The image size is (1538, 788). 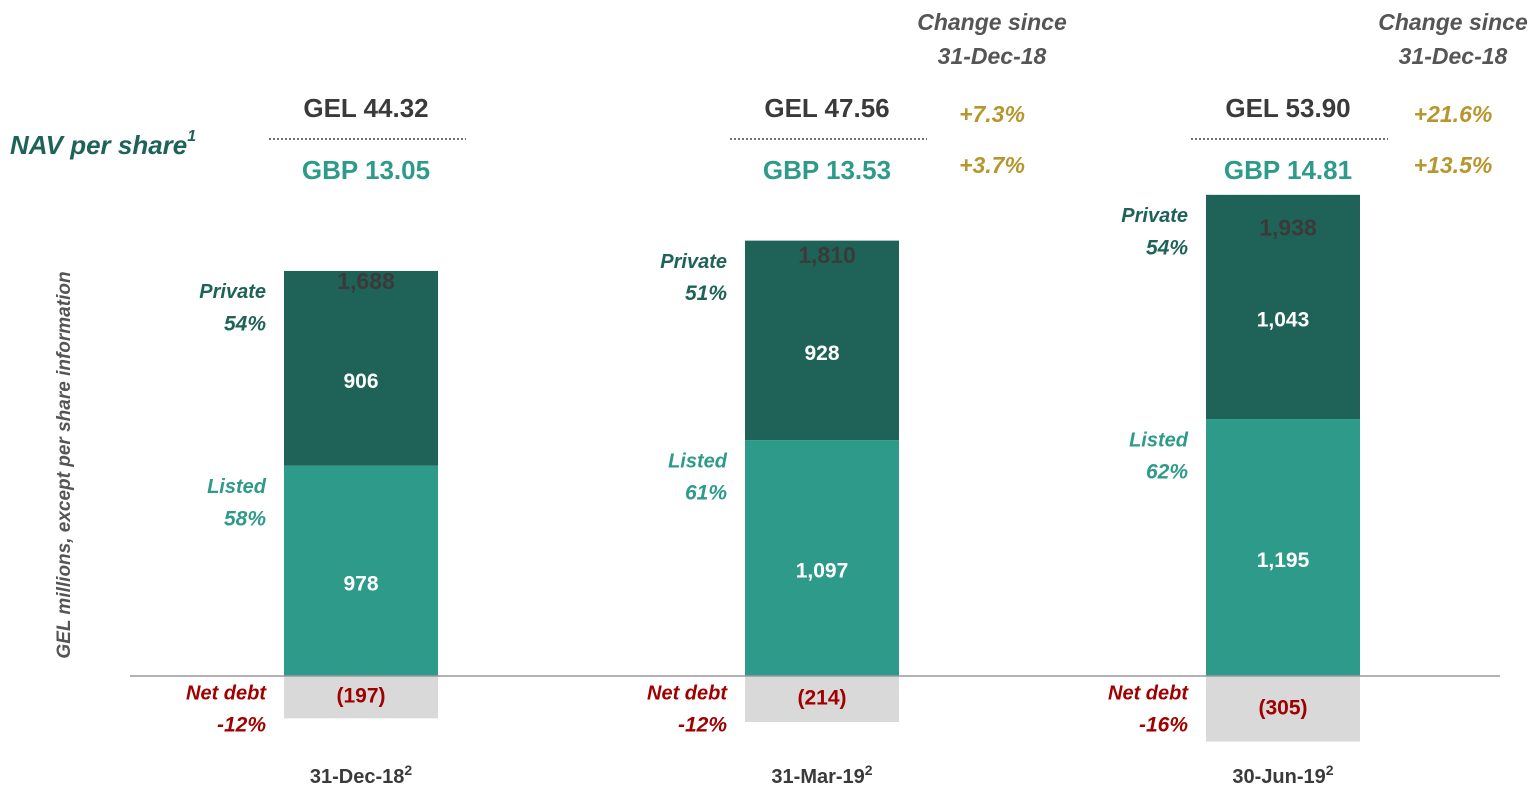 I want to click on nav-footnote: 1, so click(x=191, y=136).